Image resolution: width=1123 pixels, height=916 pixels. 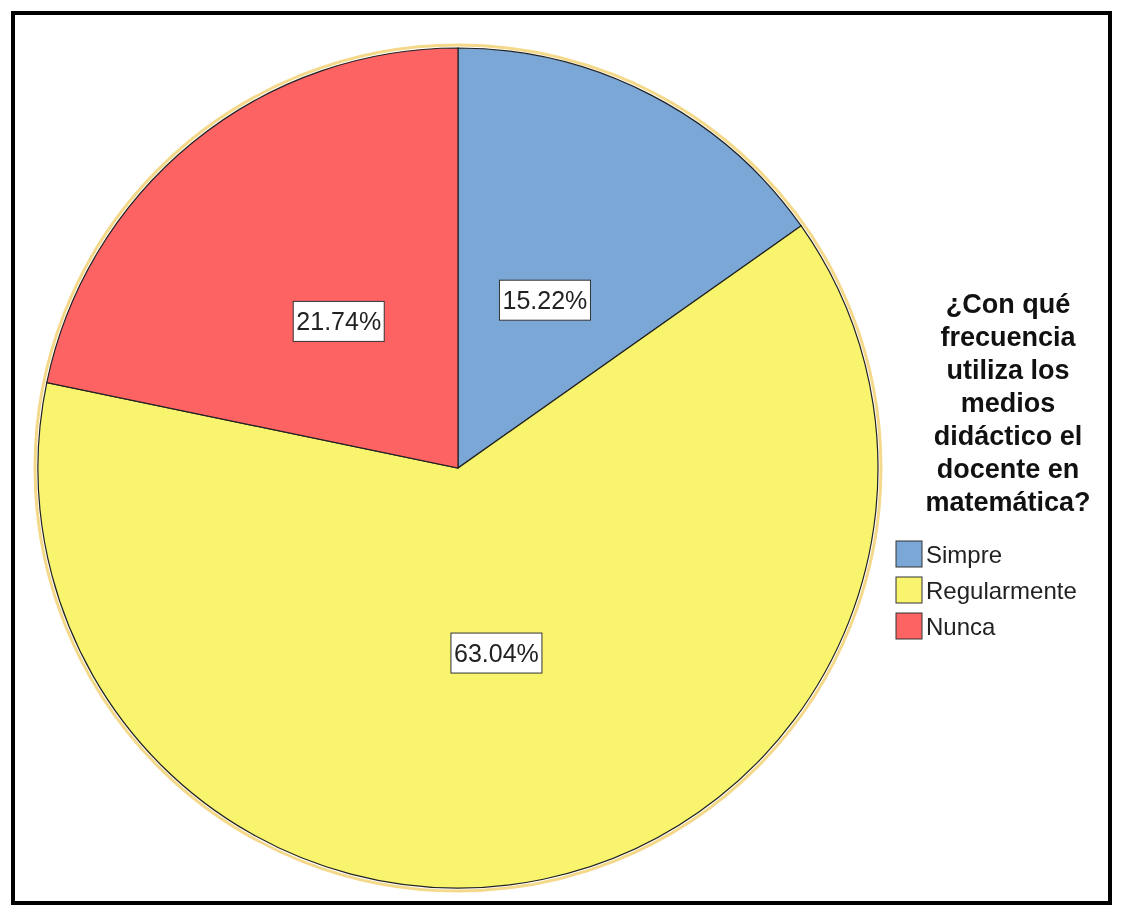 What do you see at coordinates (1008, 403) in the screenshot?
I see `legend-title: ¿Con qué frecuencia utiliza los medios didáctico el docente en matemática?` at bounding box center [1008, 403].